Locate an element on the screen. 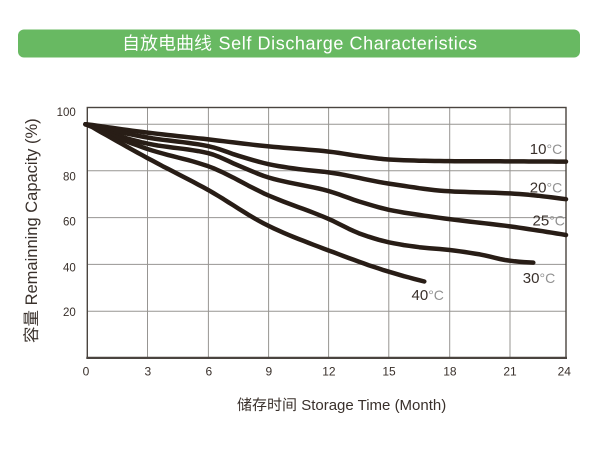  svg-text: 30°C is located at coordinates (539, 278).